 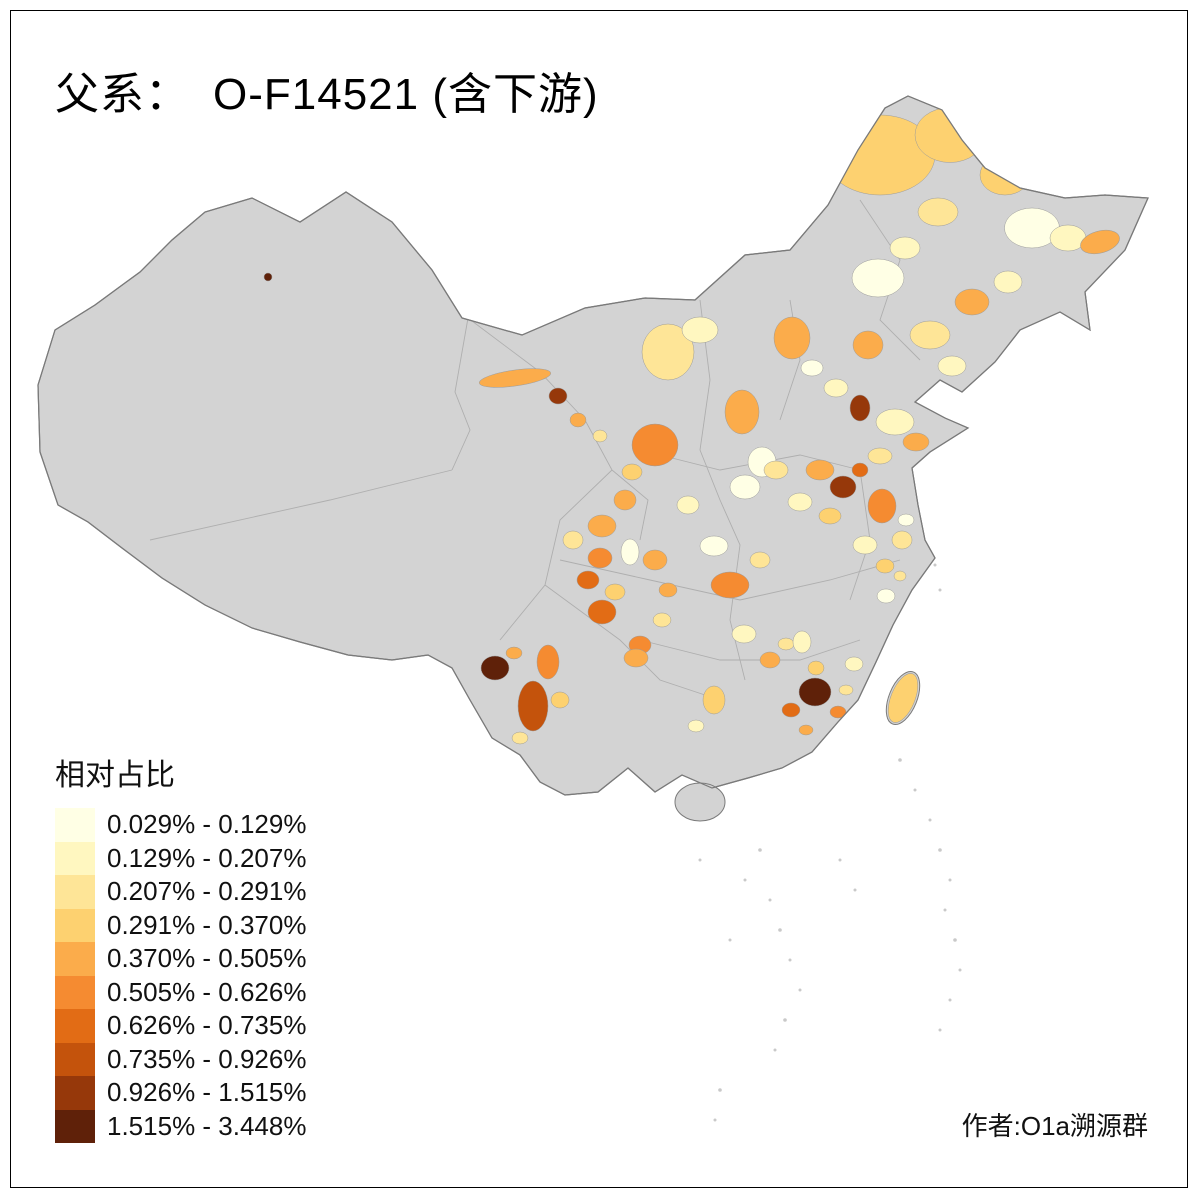 I want to click on legend-row: 0.029% - 0.129%, so click(x=180, y=825).